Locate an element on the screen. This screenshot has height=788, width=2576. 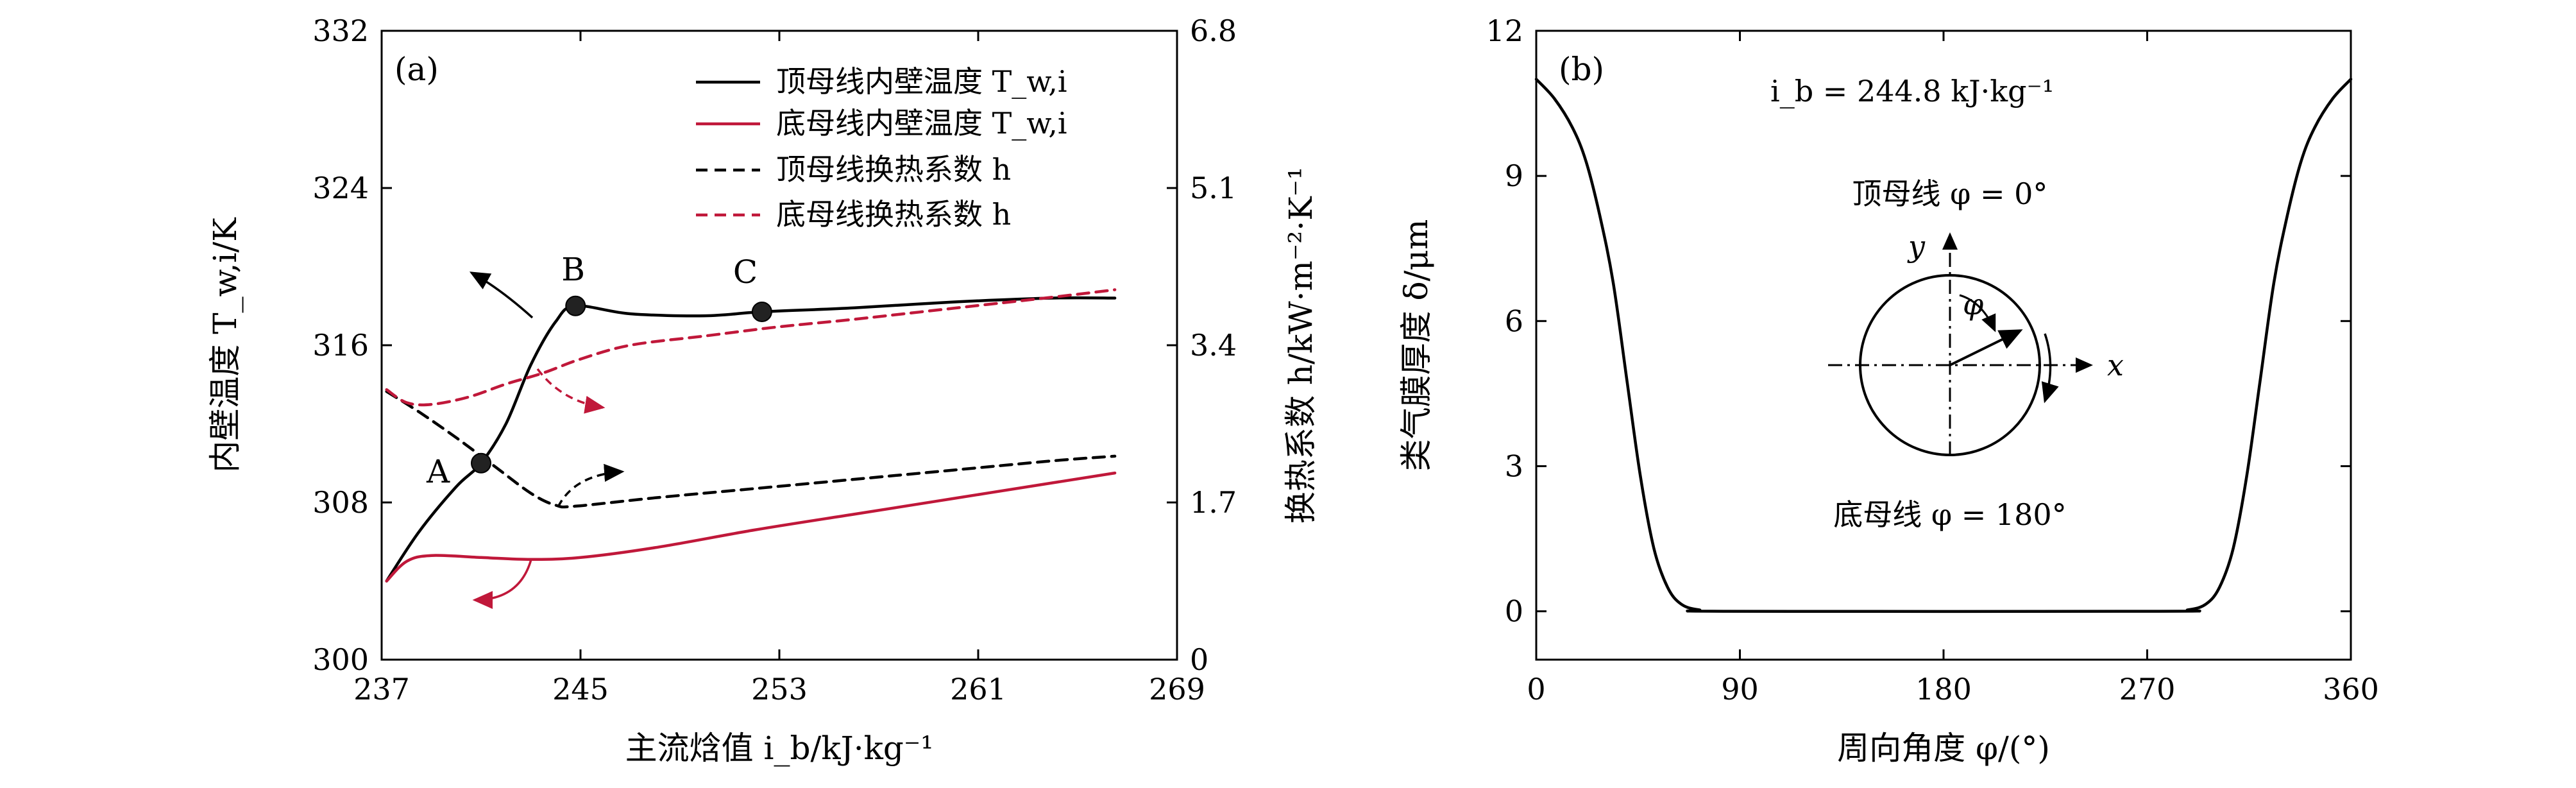
panel-a-y-tick-label: 316 is located at coordinates (340, 345).